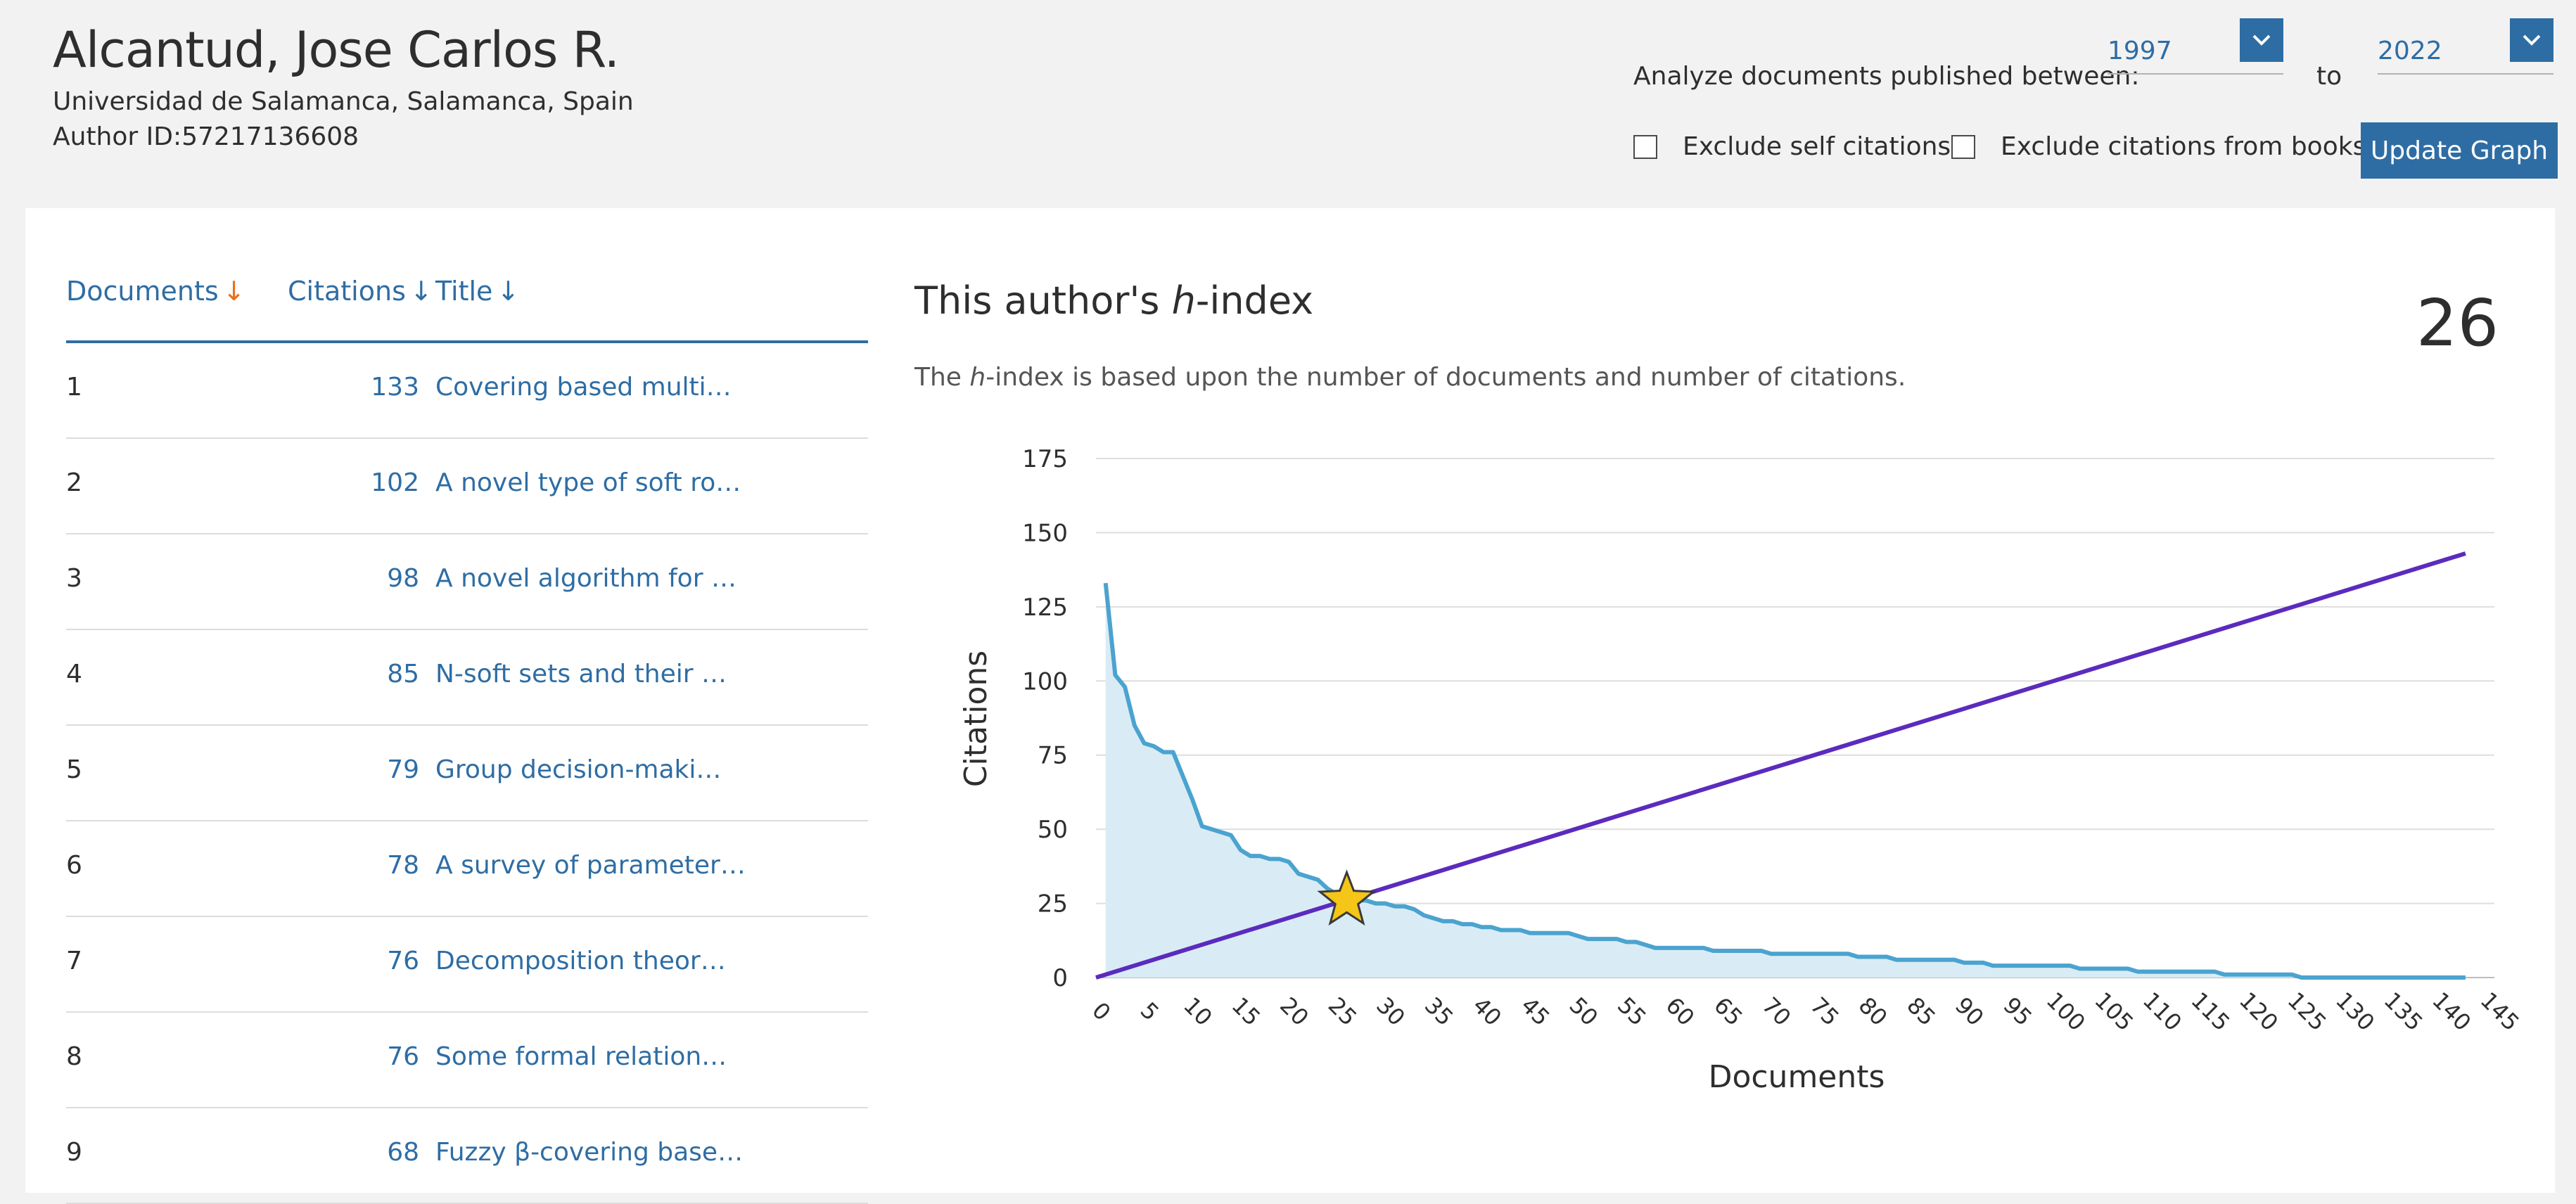 The height and width of the screenshot is (1204, 2576). Describe the element at coordinates (74, 482) in the screenshot. I see `doc-rank: 2` at that location.